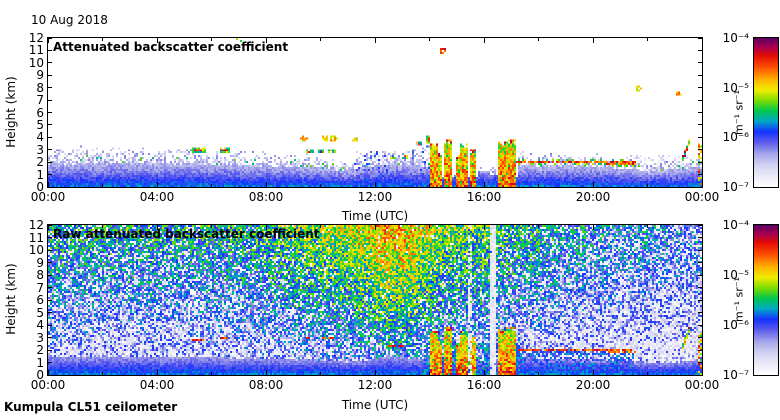  What do you see at coordinates (40, 337) in the screenshot?
I see `y-tick-label: 3` at bounding box center [40, 337].